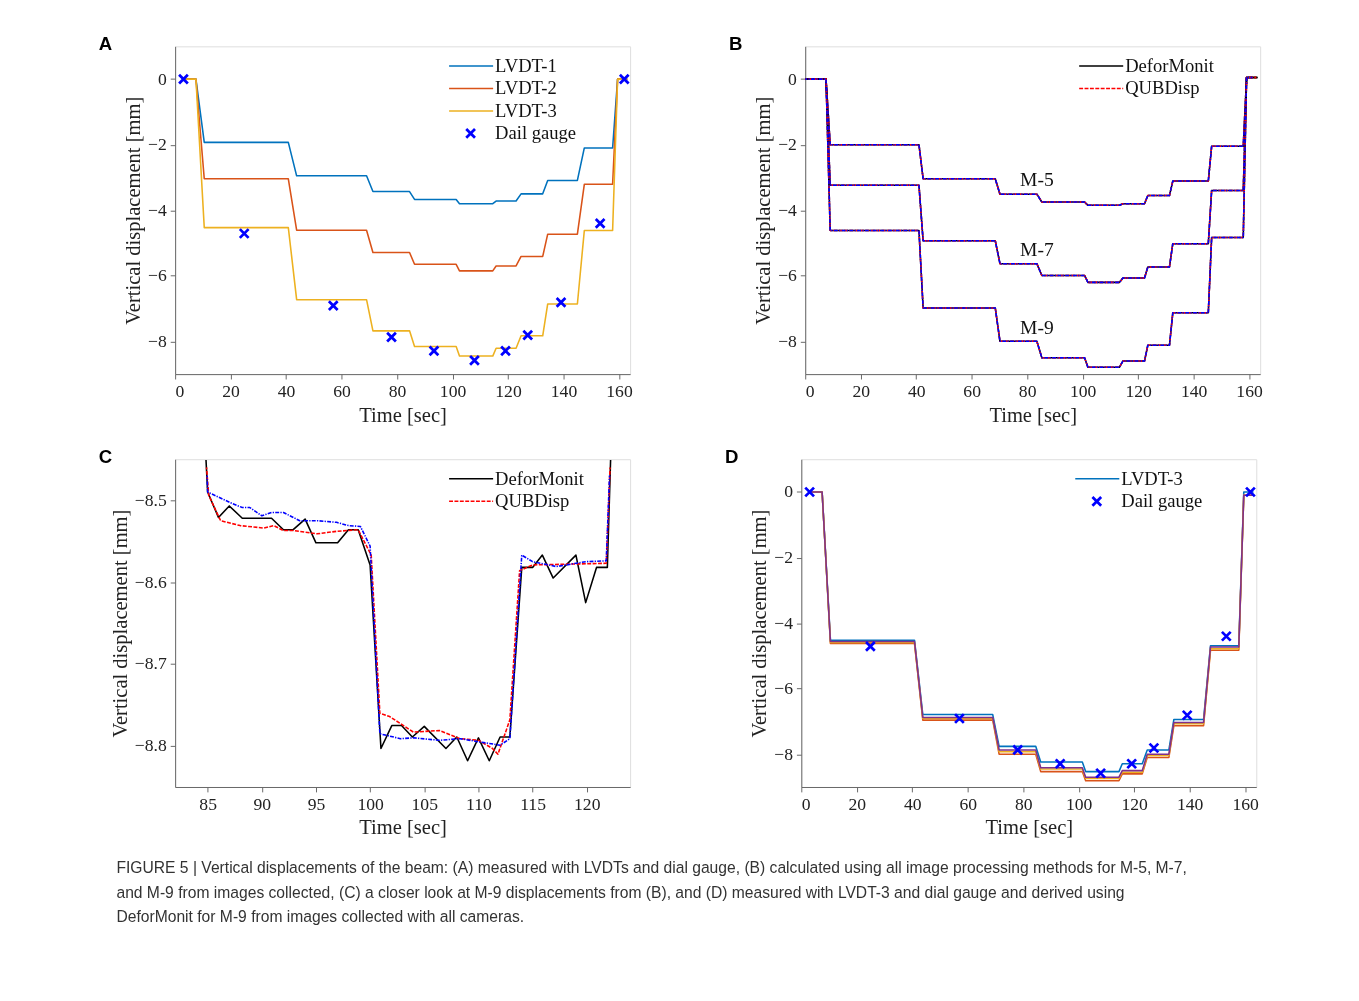 The width and height of the screenshot is (1359, 1001). I want to click on annotation: M-5, so click(1037, 180).